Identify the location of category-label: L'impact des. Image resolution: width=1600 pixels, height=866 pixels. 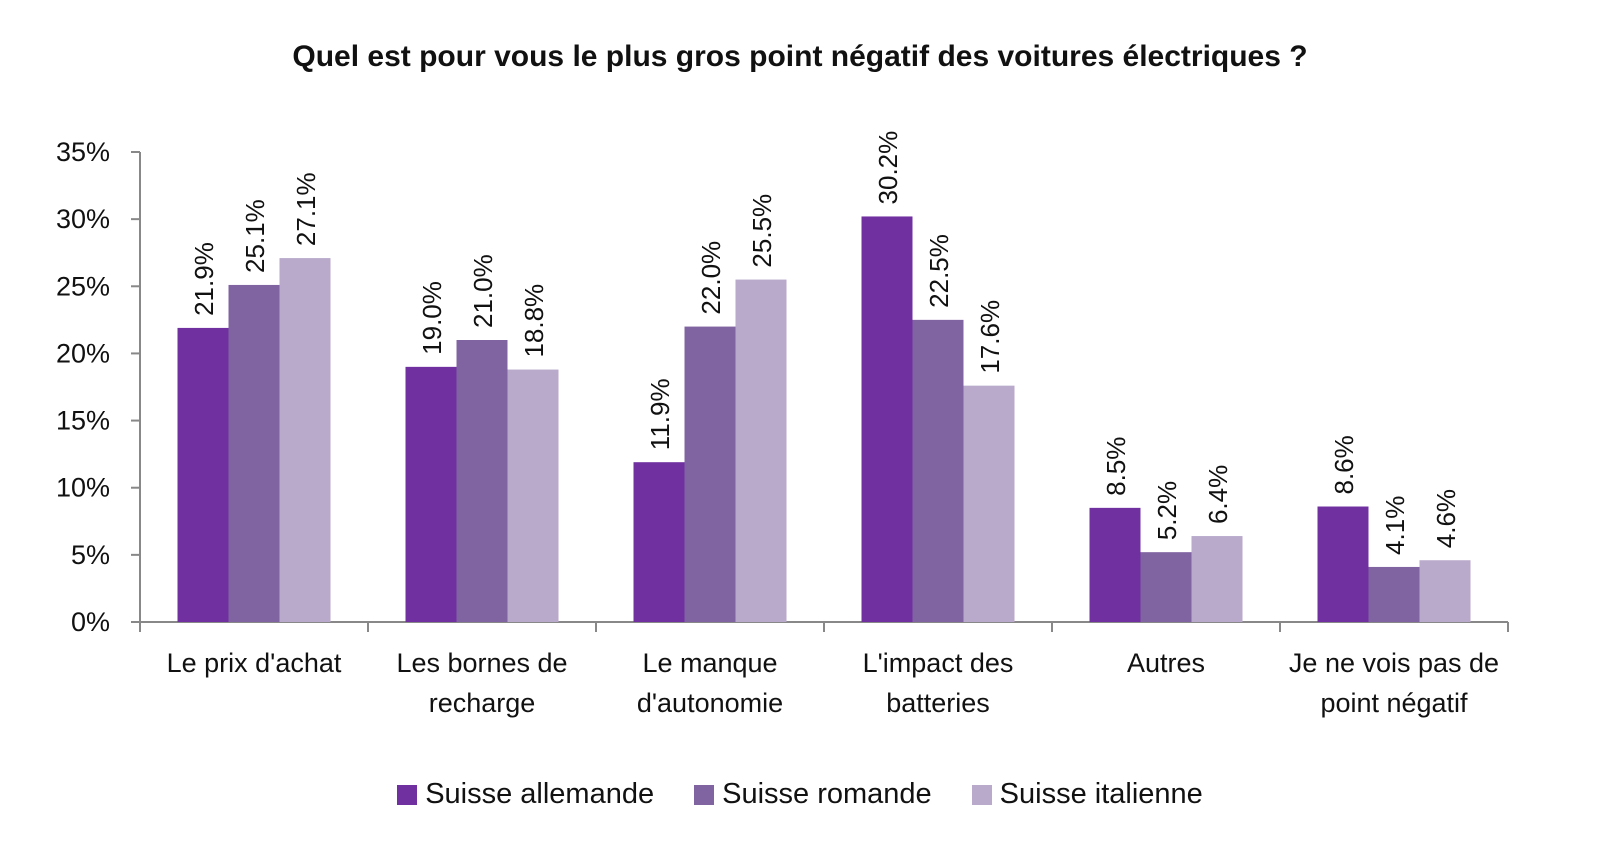
(938, 663).